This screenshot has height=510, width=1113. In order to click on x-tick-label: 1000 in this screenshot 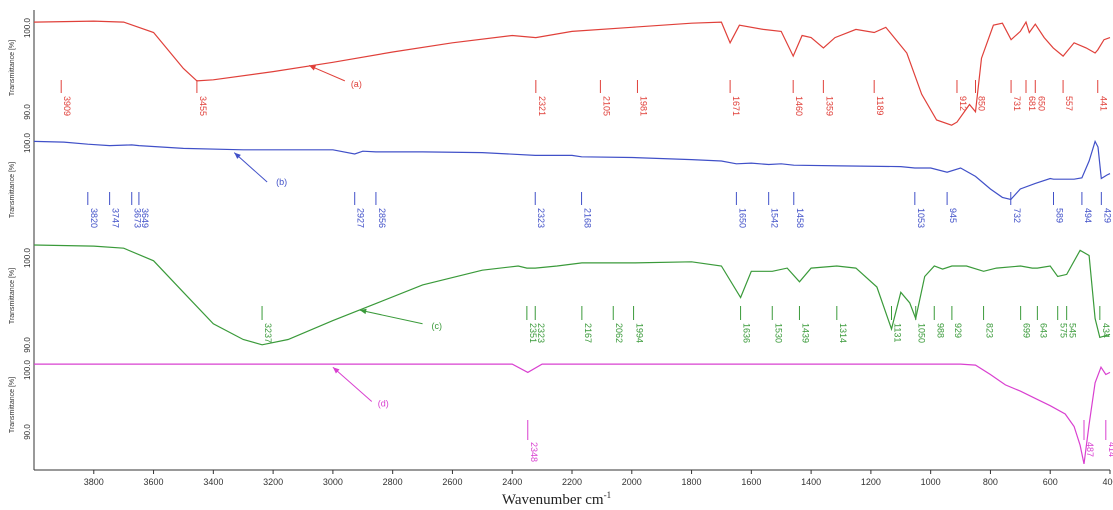, I will do `click(931, 482)`.